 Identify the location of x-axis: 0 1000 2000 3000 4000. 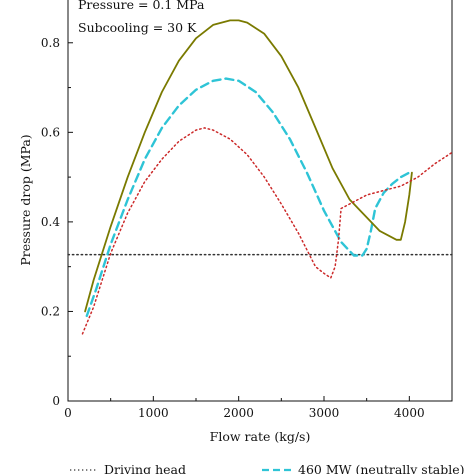
(244, 408).